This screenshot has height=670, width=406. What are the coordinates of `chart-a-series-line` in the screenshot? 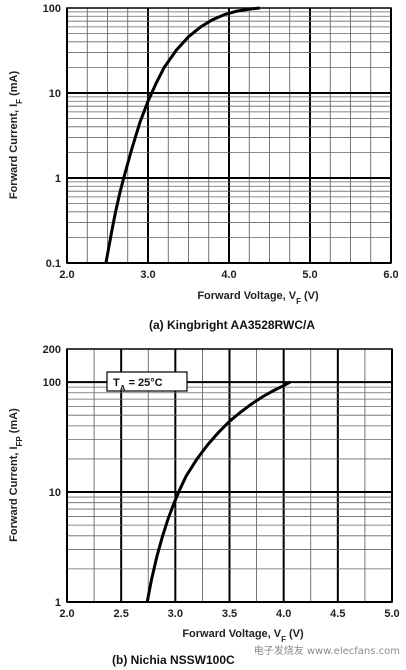 It's located at (182, 135).